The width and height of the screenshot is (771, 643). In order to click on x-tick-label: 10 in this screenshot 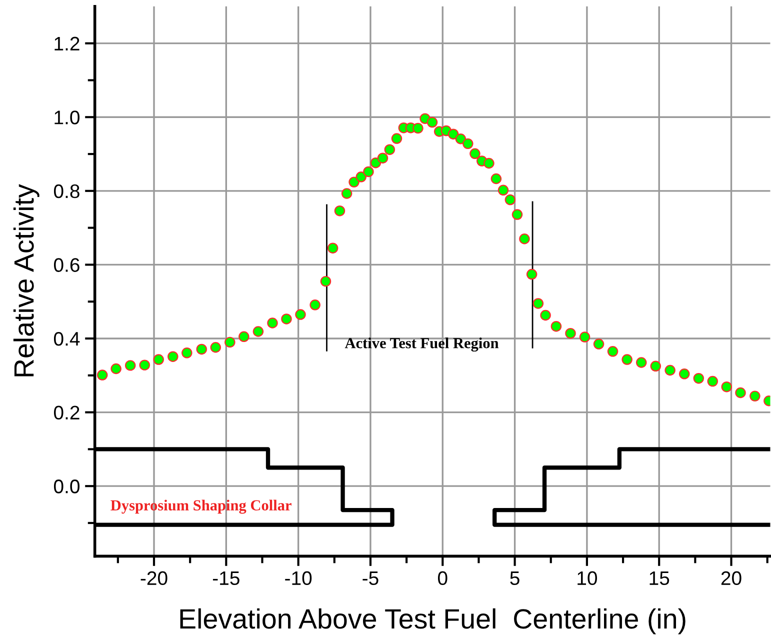, I will do `click(588, 578)`.